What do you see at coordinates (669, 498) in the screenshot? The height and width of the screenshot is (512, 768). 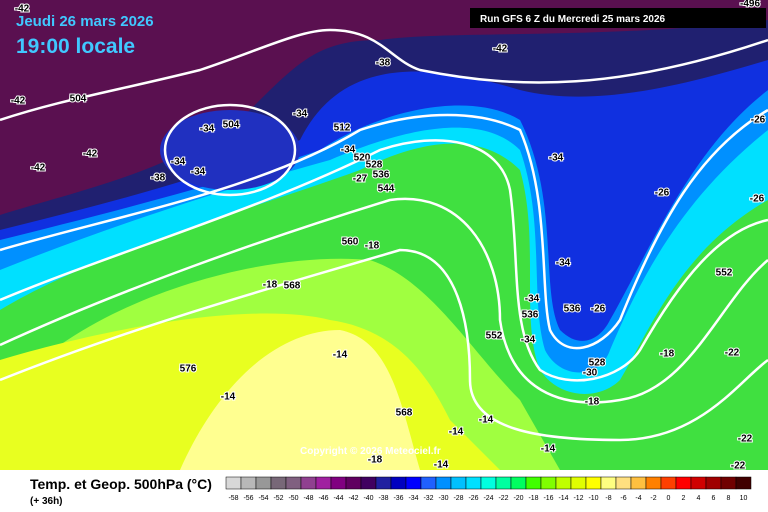 I see `legend-label: 0` at bounding box center [669, 498].